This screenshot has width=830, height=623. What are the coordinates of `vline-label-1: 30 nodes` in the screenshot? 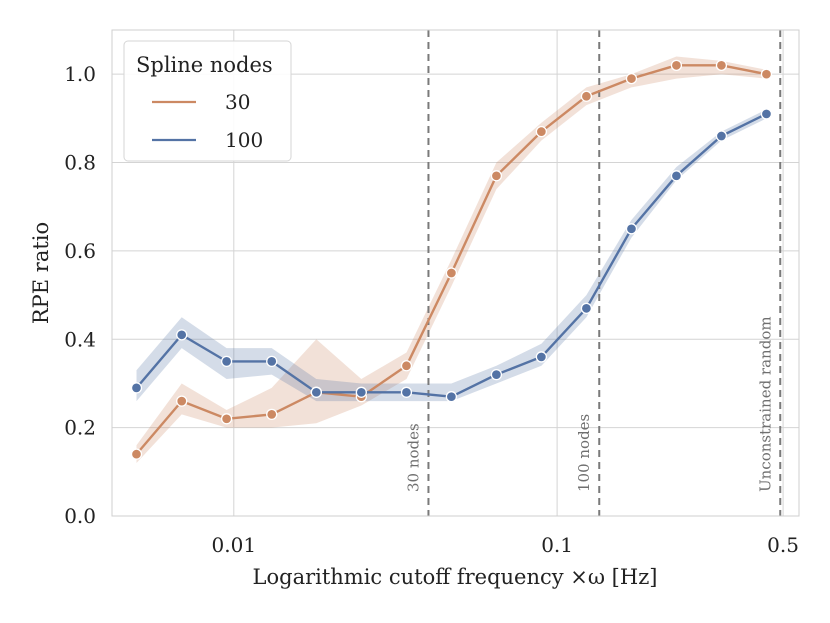 It's located at (413, 457).